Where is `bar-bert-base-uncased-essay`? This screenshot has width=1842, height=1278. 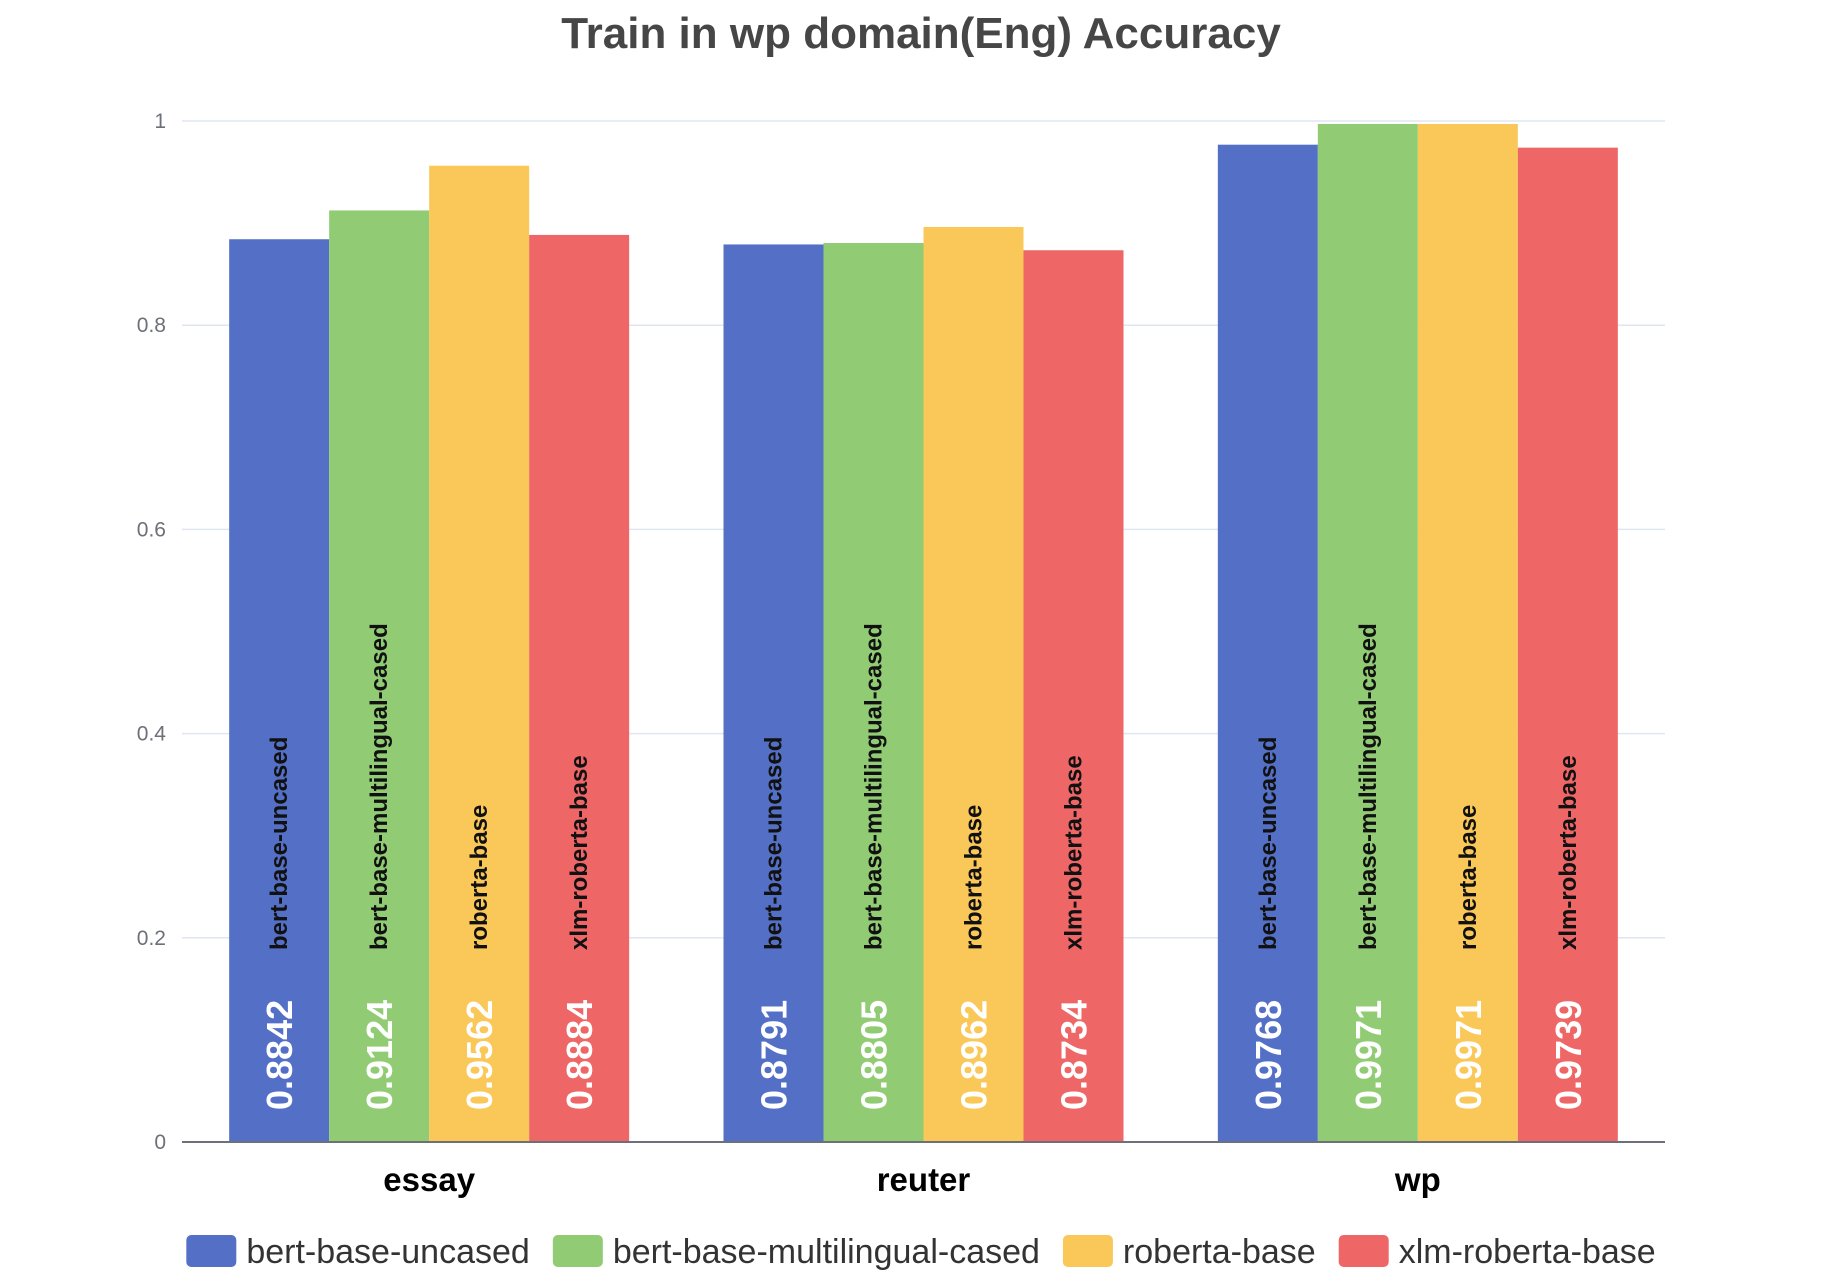 bar-bert-base-uncased-essay is located at coordinates (279, 690).